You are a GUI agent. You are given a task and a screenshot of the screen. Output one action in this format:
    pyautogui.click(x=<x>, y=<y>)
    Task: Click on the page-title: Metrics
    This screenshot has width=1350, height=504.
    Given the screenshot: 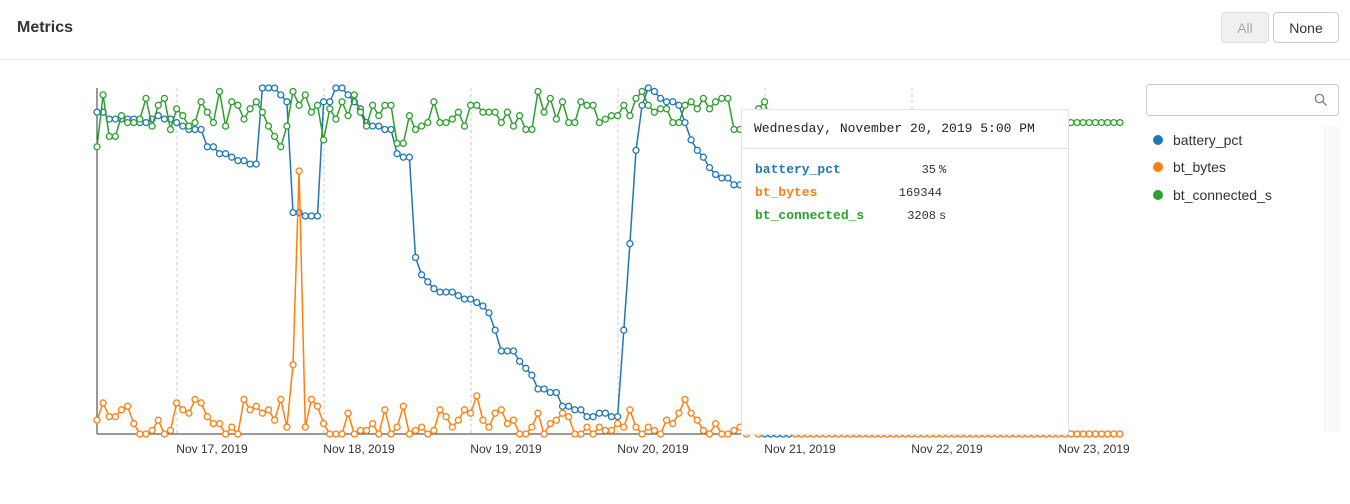 What is the action you would take?
    pyautogui.click(x=45, y=27)
    